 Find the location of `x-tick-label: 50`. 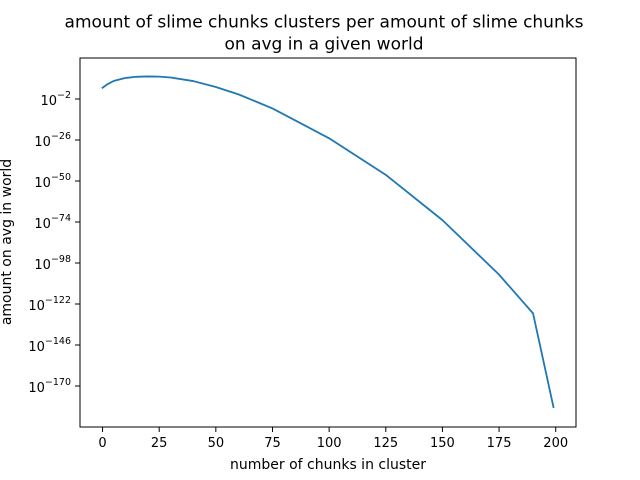

x-tick-label: 50 is located at coordinates (216, 443).